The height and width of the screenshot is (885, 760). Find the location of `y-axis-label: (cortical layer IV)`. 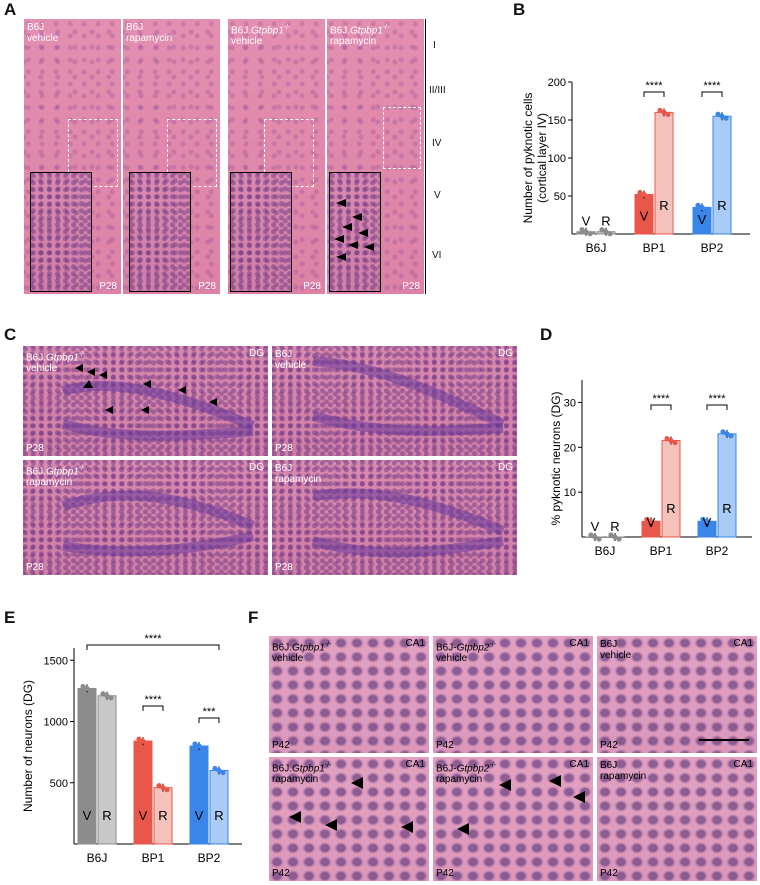

y-axis-label: (cortical layer IV) is located at coordinates (542, 158).